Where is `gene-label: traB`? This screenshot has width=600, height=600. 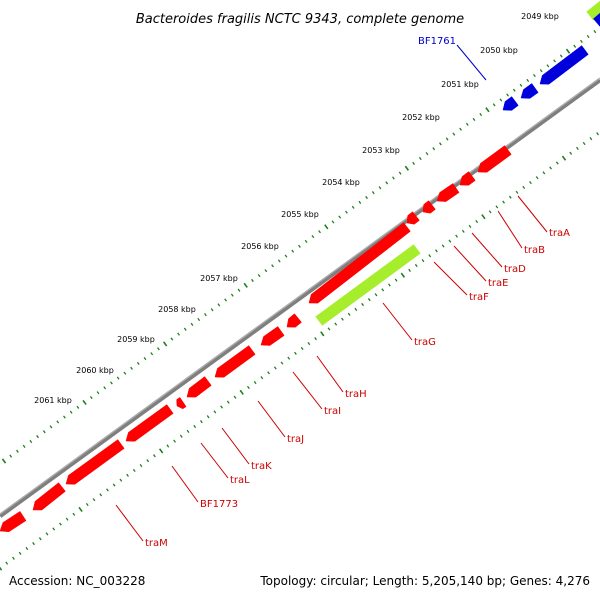 gene-label: traB is located at coordinates (534, 250).